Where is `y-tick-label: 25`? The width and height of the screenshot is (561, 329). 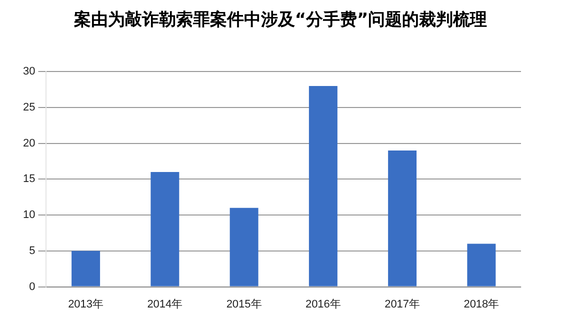
y-tick-label: 25 is located at coordinates (29, 108).